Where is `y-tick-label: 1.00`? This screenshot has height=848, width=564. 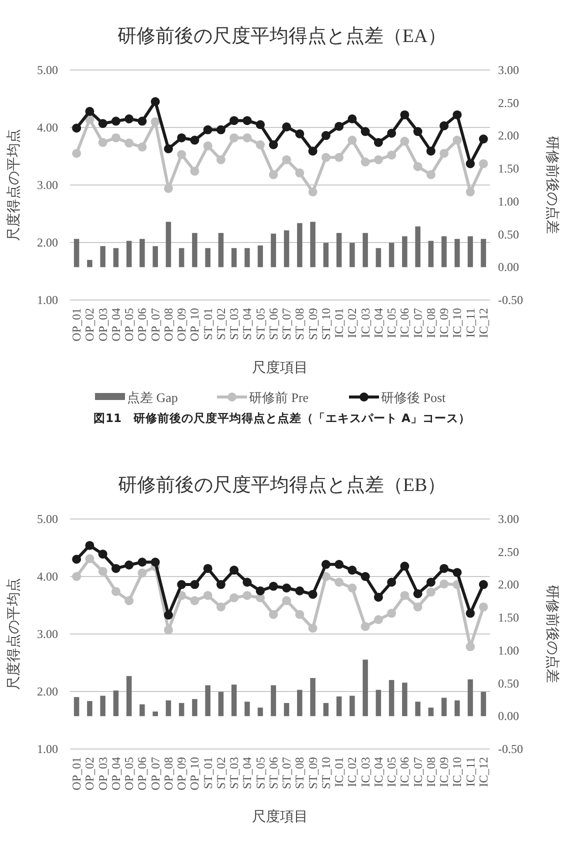 y-tick-label: 1.00 is located at coordinates (47, 300).